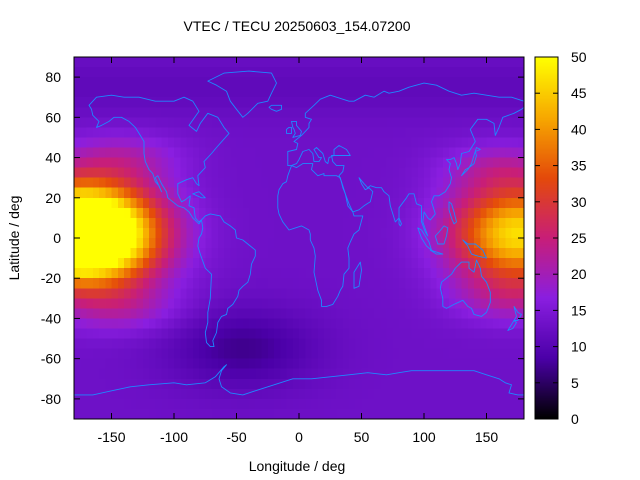  I want to click on coastline-madagascar, so click(357, 275).